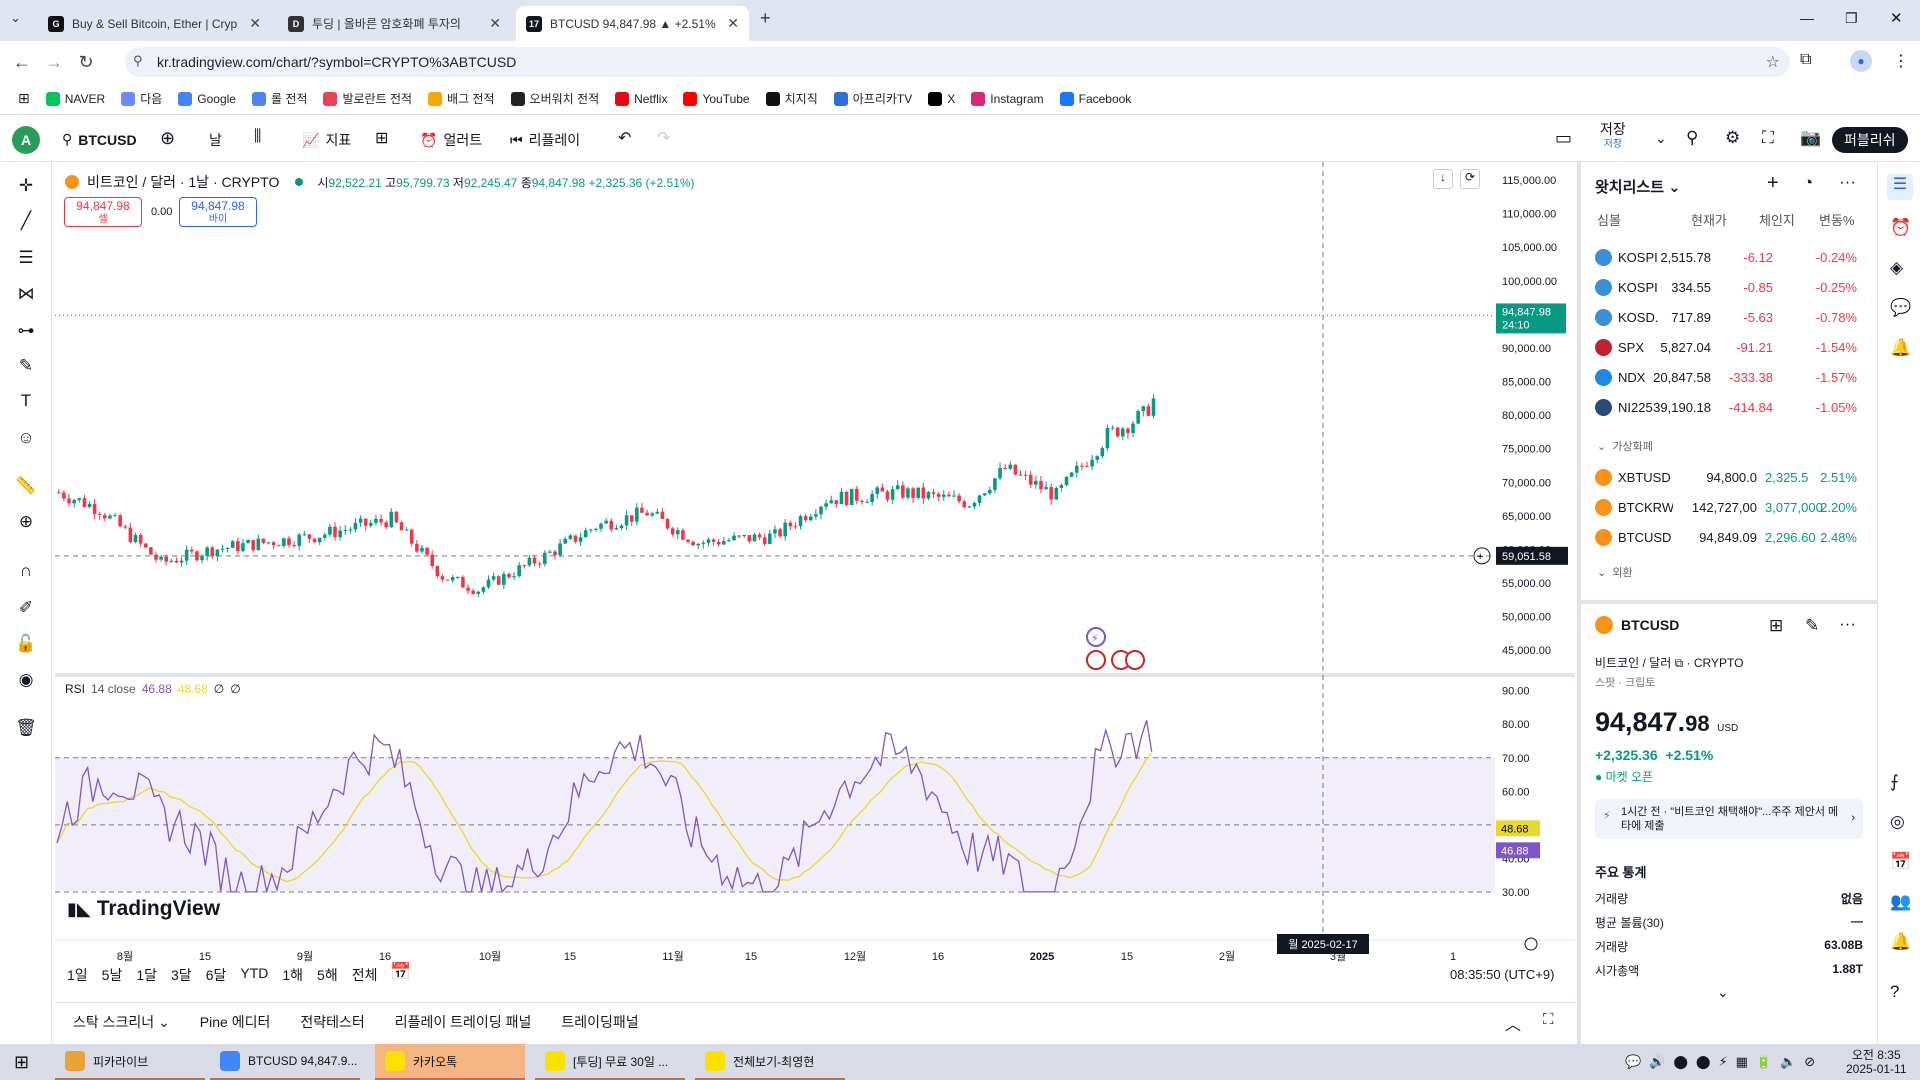 This screenshot has width=1920, height=1080. What do you see at coordinates (941, 98) in the screenshot?
I see `bookmark-item: X` at bounding box center [941, 98].